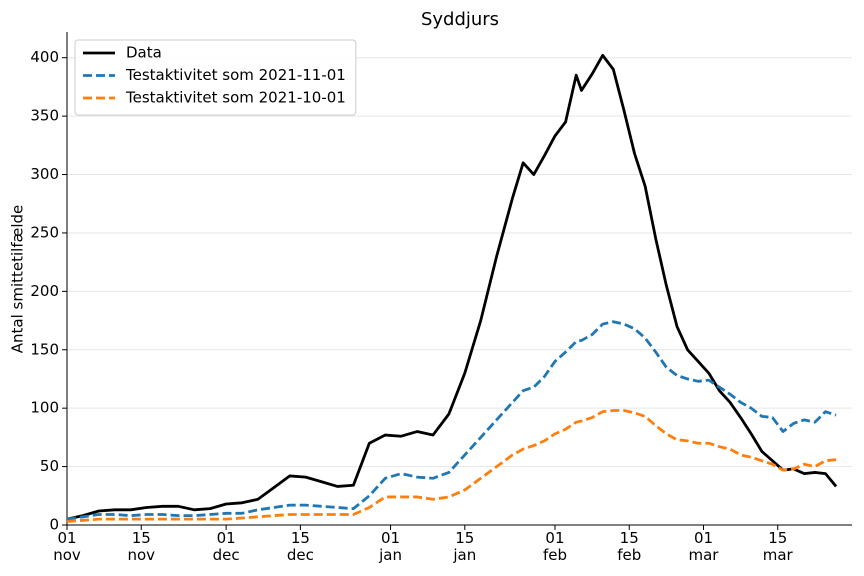 This screenshot has width=864, height=576. Describe the element at coordinates (44, 349) in the screenshot. I see `y-tick-label: 150` at that location.